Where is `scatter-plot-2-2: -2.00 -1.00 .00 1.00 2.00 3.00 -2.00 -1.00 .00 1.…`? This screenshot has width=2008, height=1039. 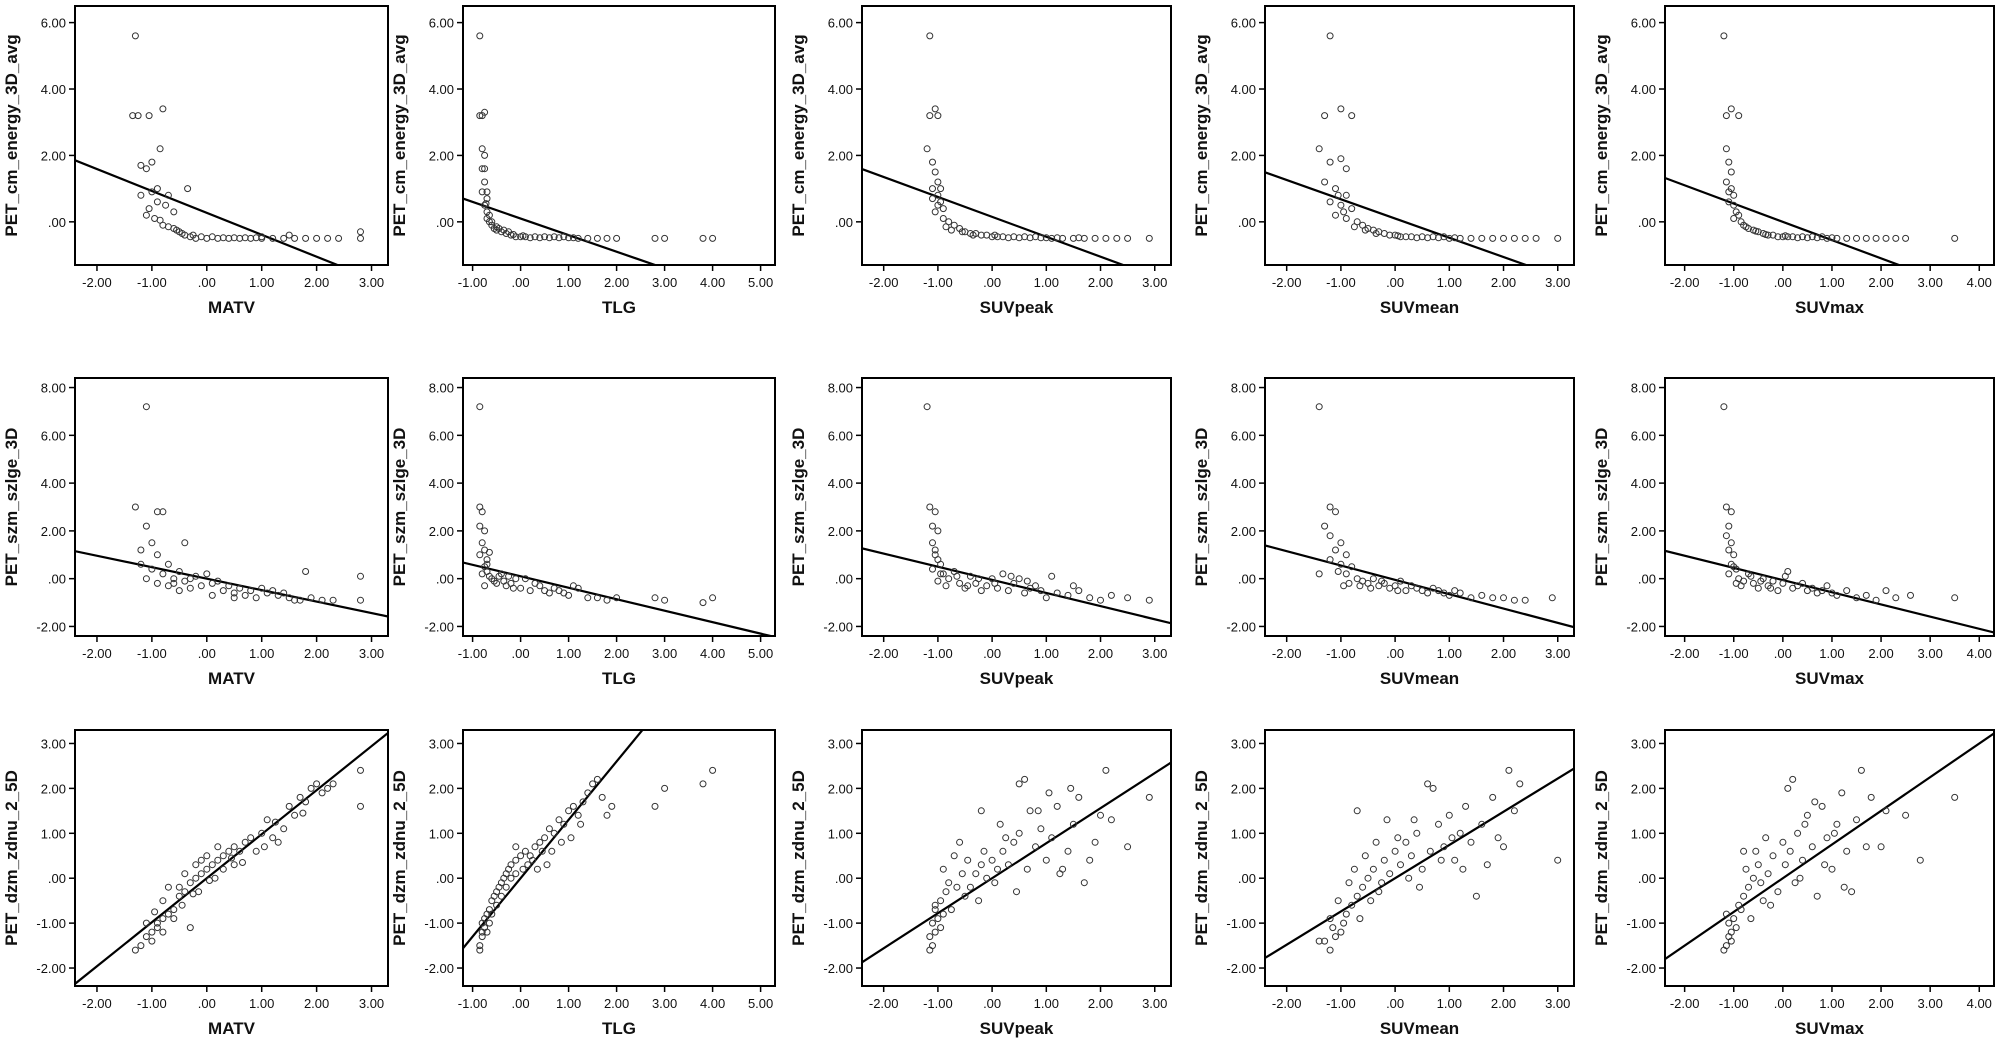 scatter-plot-2-2: -2.00 -1.00 .00 1.00 2.00 3.00 -2.00 -1.00 .00 1.… is located at coordinates (980, 883).